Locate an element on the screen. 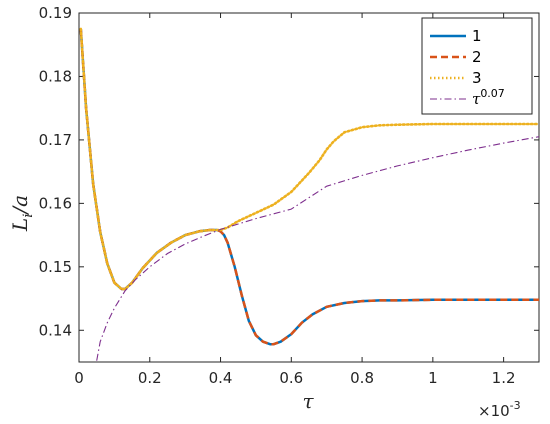 This screenshot has width=550, height=424. y-label-main: L is located at coordinates (20, 225).